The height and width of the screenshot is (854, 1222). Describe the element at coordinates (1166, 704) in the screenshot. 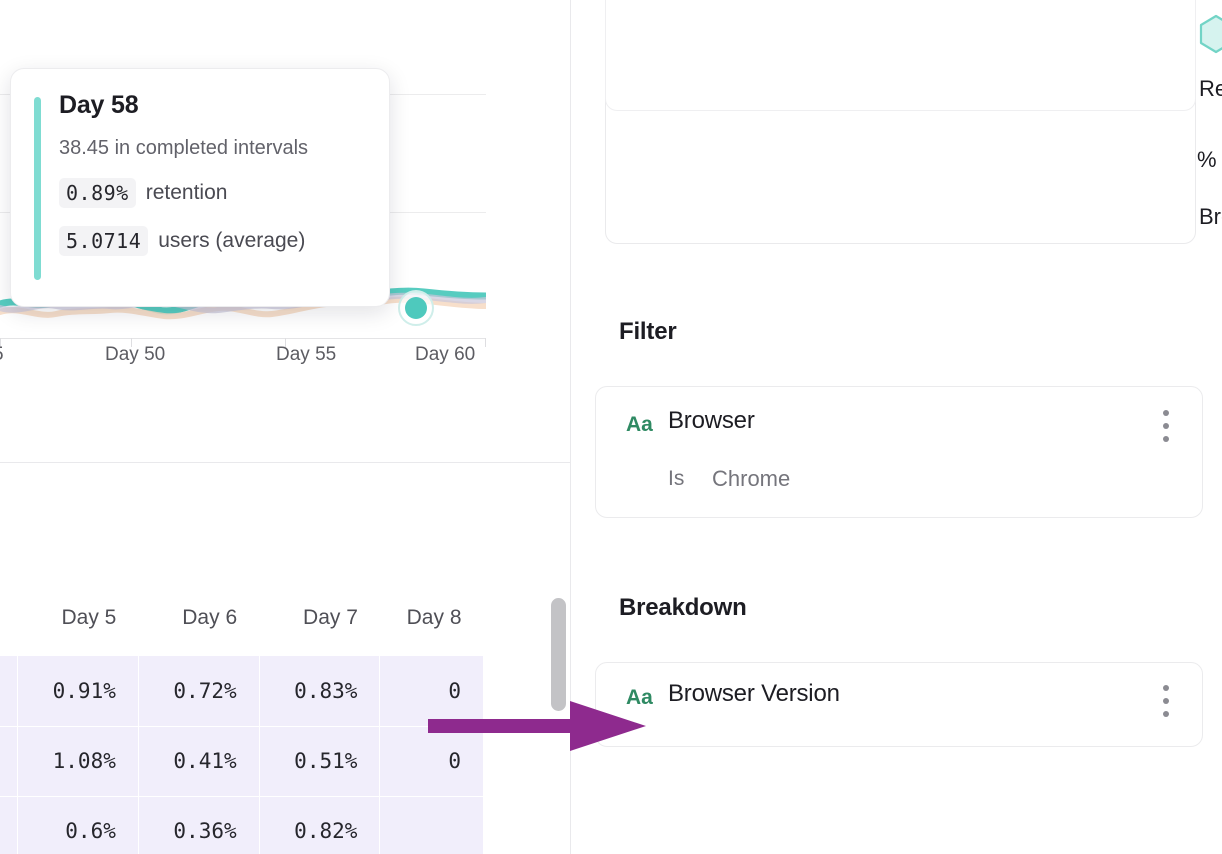

I see `breakdown-item-menu-icon` at that location.